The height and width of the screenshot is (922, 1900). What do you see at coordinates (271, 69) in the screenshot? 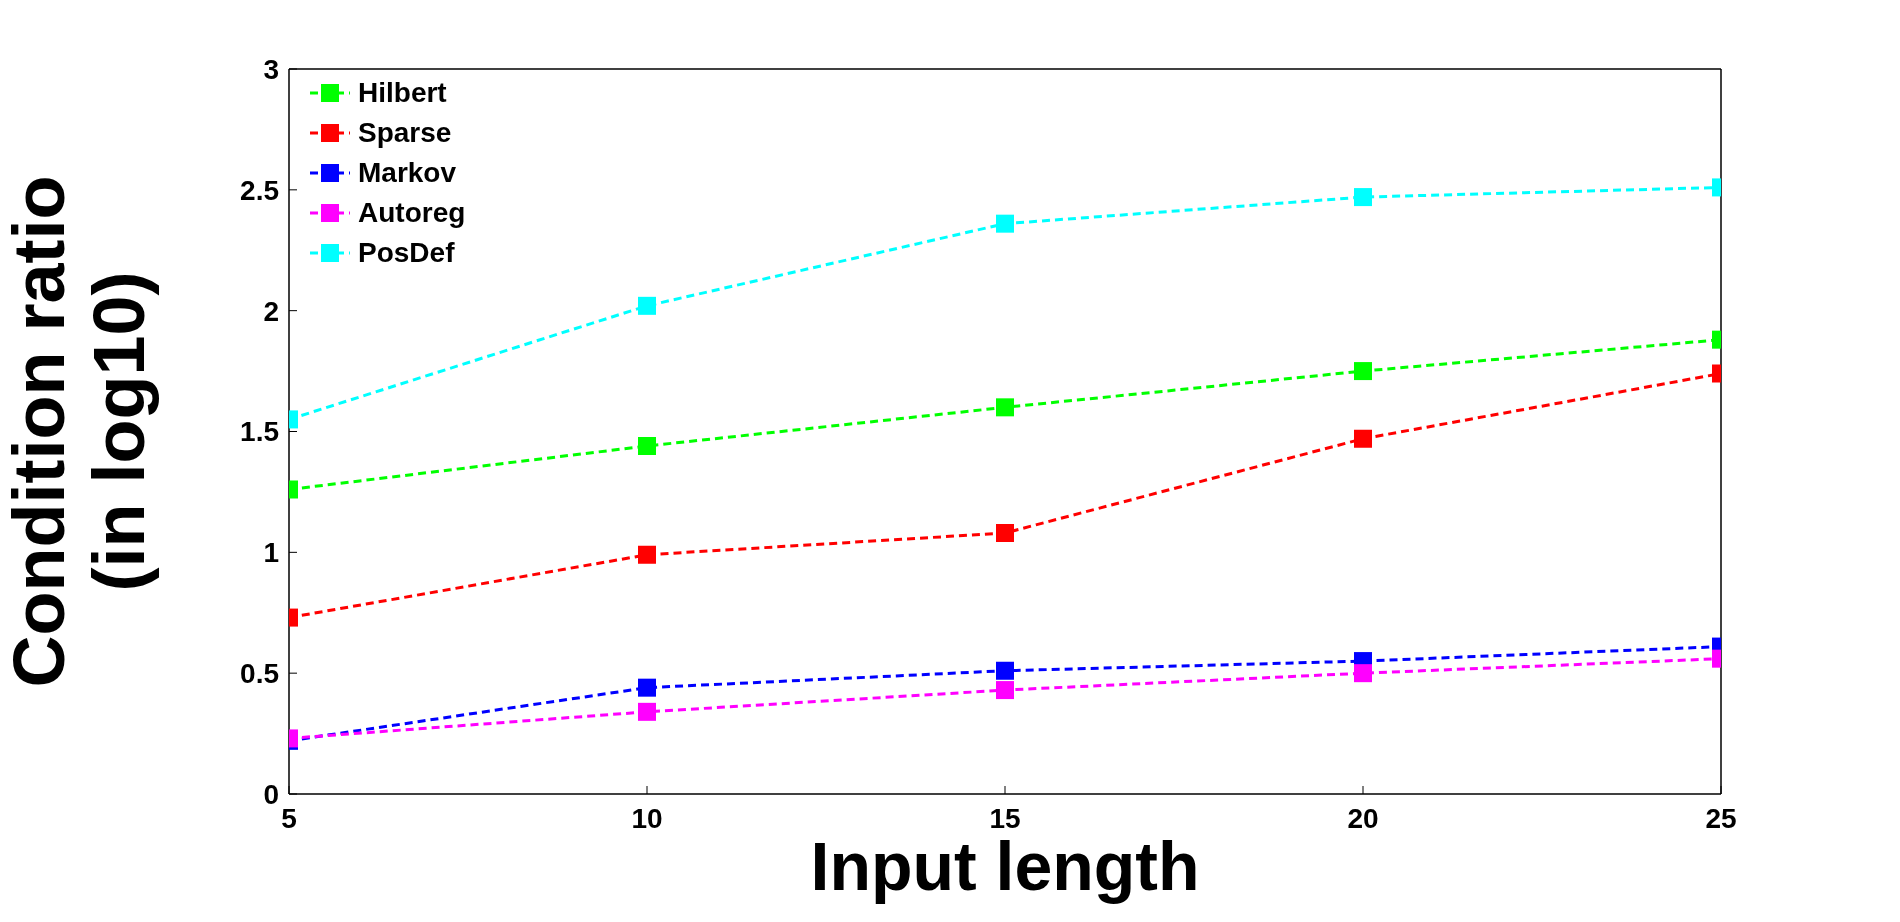
I see `y-tick-label: 3` at bounding box center [271, 69].